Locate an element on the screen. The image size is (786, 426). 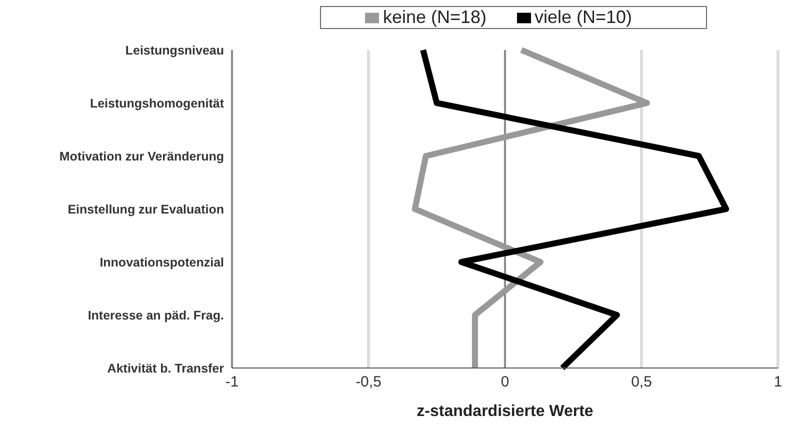
y-tick-label: Innovationspotenzial is located at coordinates (162, 262).